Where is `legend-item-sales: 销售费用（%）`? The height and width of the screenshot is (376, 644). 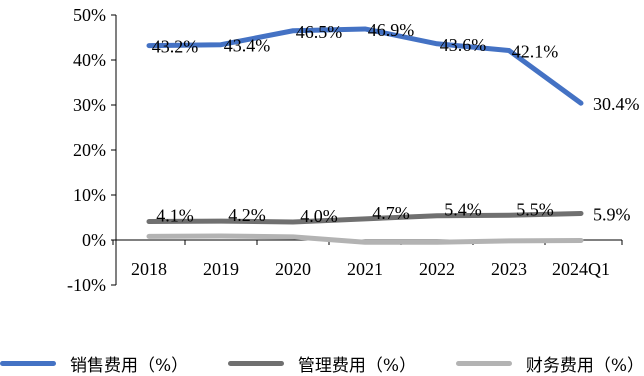 legend-item-sales: 销售费用（%） is located at coordinates (94, 363).